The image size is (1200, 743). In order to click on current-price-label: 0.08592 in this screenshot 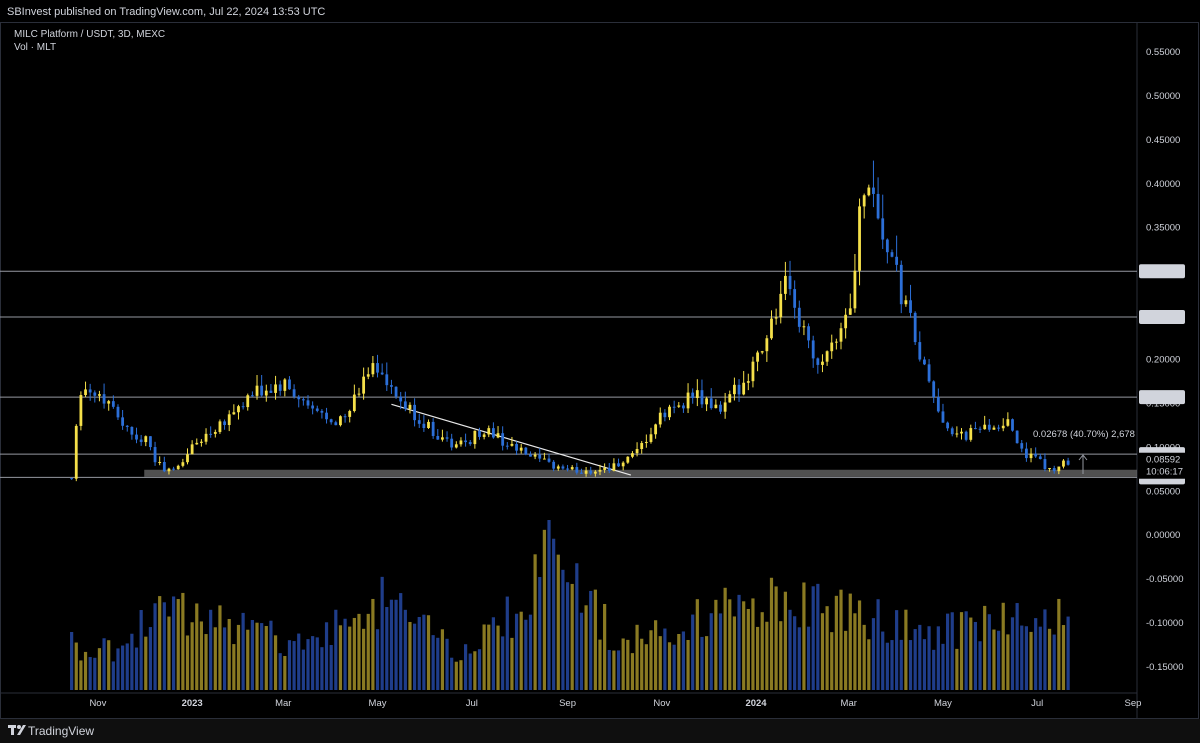, I will do `click(1163, 460)`.